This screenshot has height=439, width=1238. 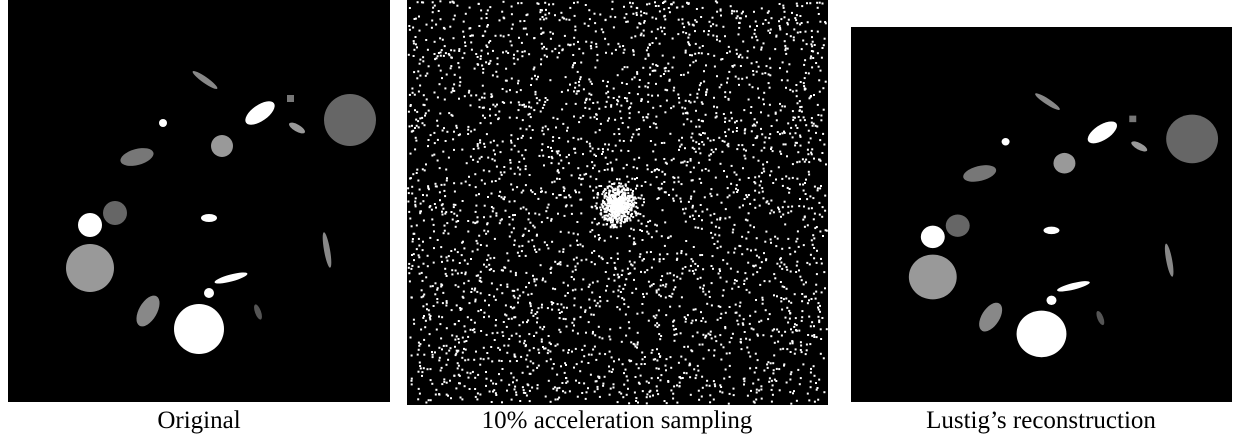 What do you see at coordinates (1041, 420) in the screenshot?
I see `caption: Lustig’s reconstruction` at bounding box center [1041, 420].